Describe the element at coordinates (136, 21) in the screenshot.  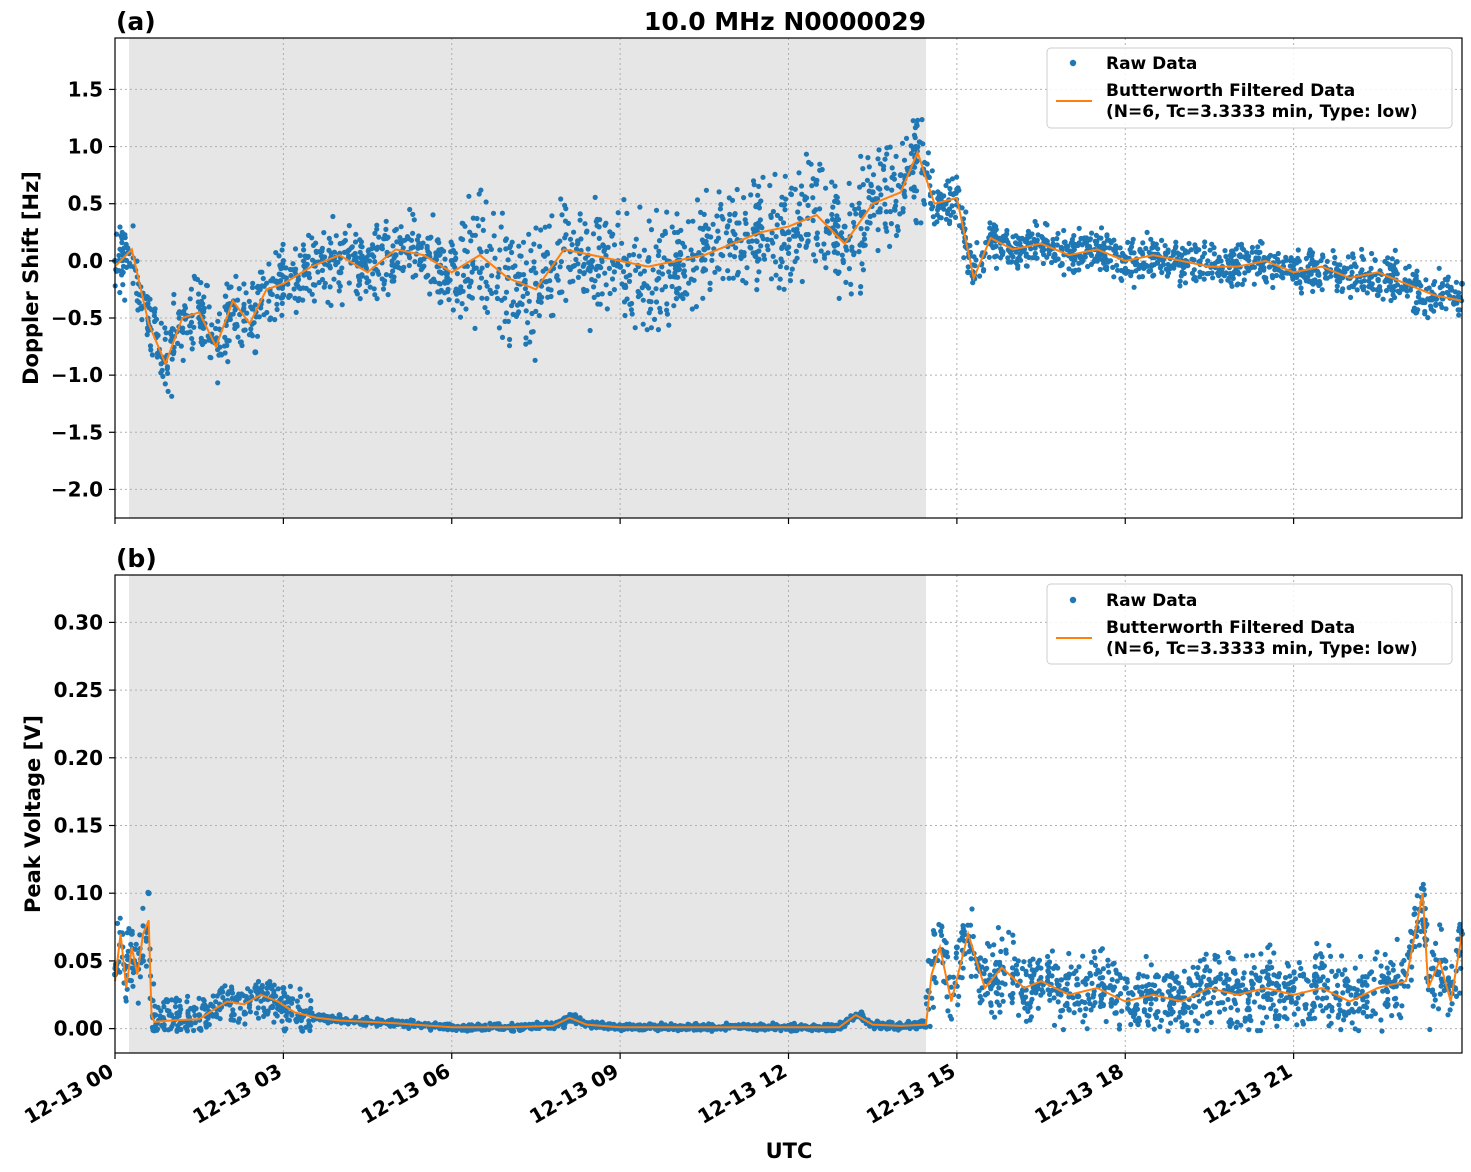
I see `panel-a-label: (a)` at that location.